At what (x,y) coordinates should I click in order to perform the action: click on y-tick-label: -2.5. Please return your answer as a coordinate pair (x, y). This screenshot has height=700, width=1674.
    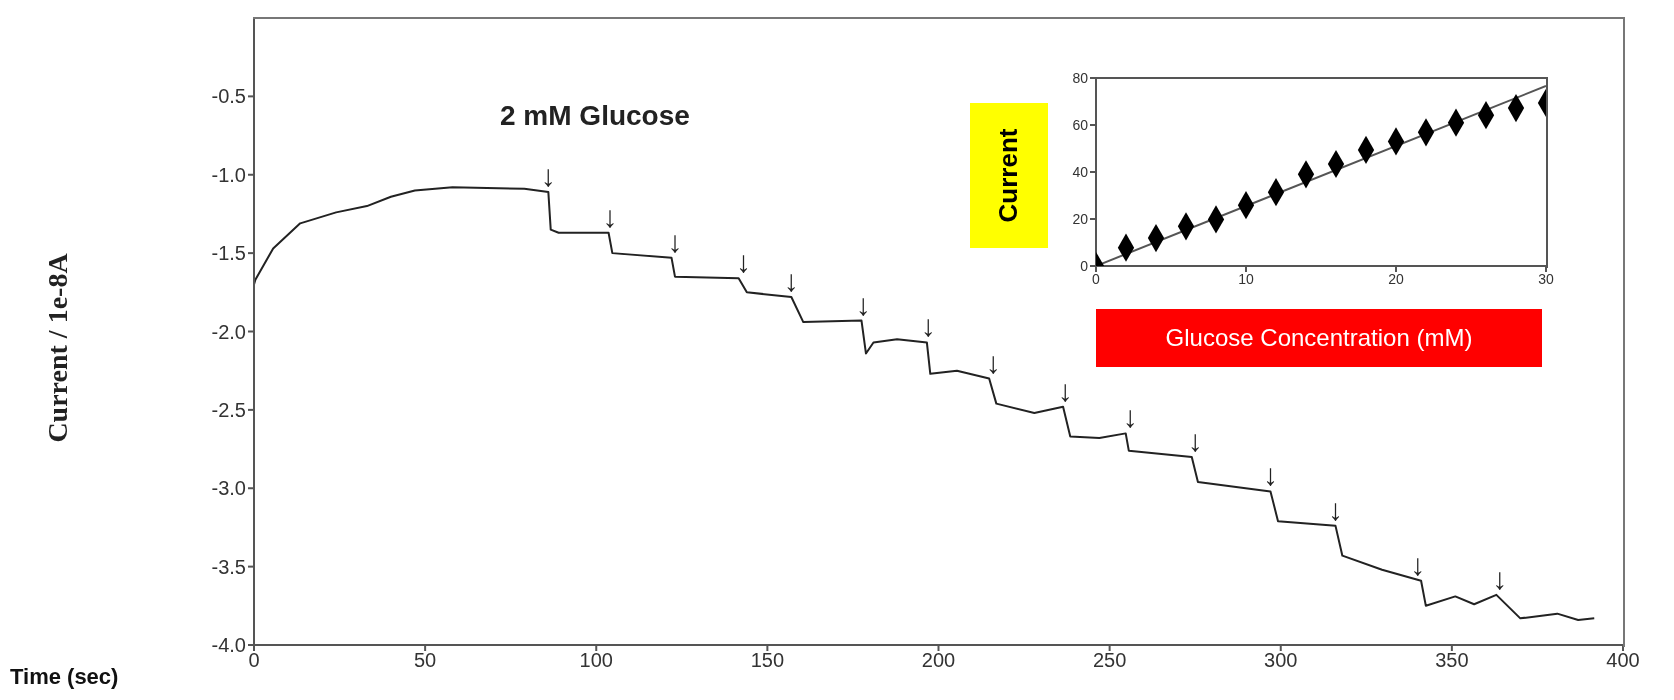
    Looking at the image, I should click on (228, 409).